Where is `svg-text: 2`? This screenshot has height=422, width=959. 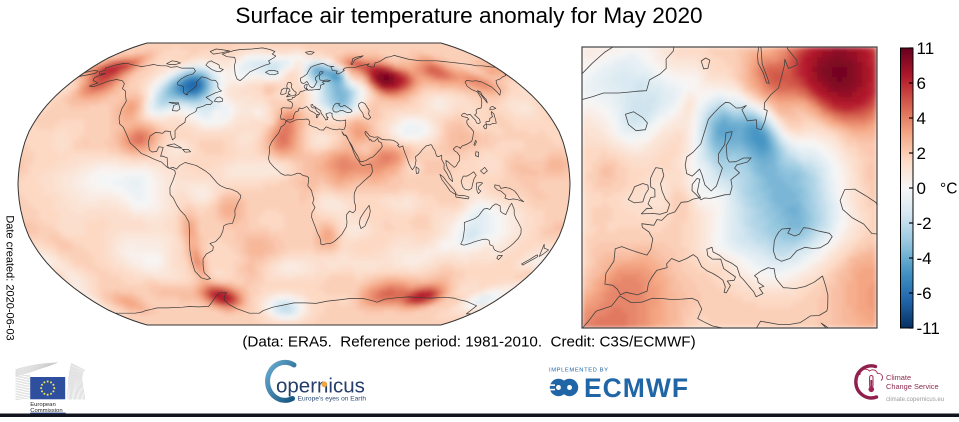
svg-text: 2 is located at coordinates (921, 153).